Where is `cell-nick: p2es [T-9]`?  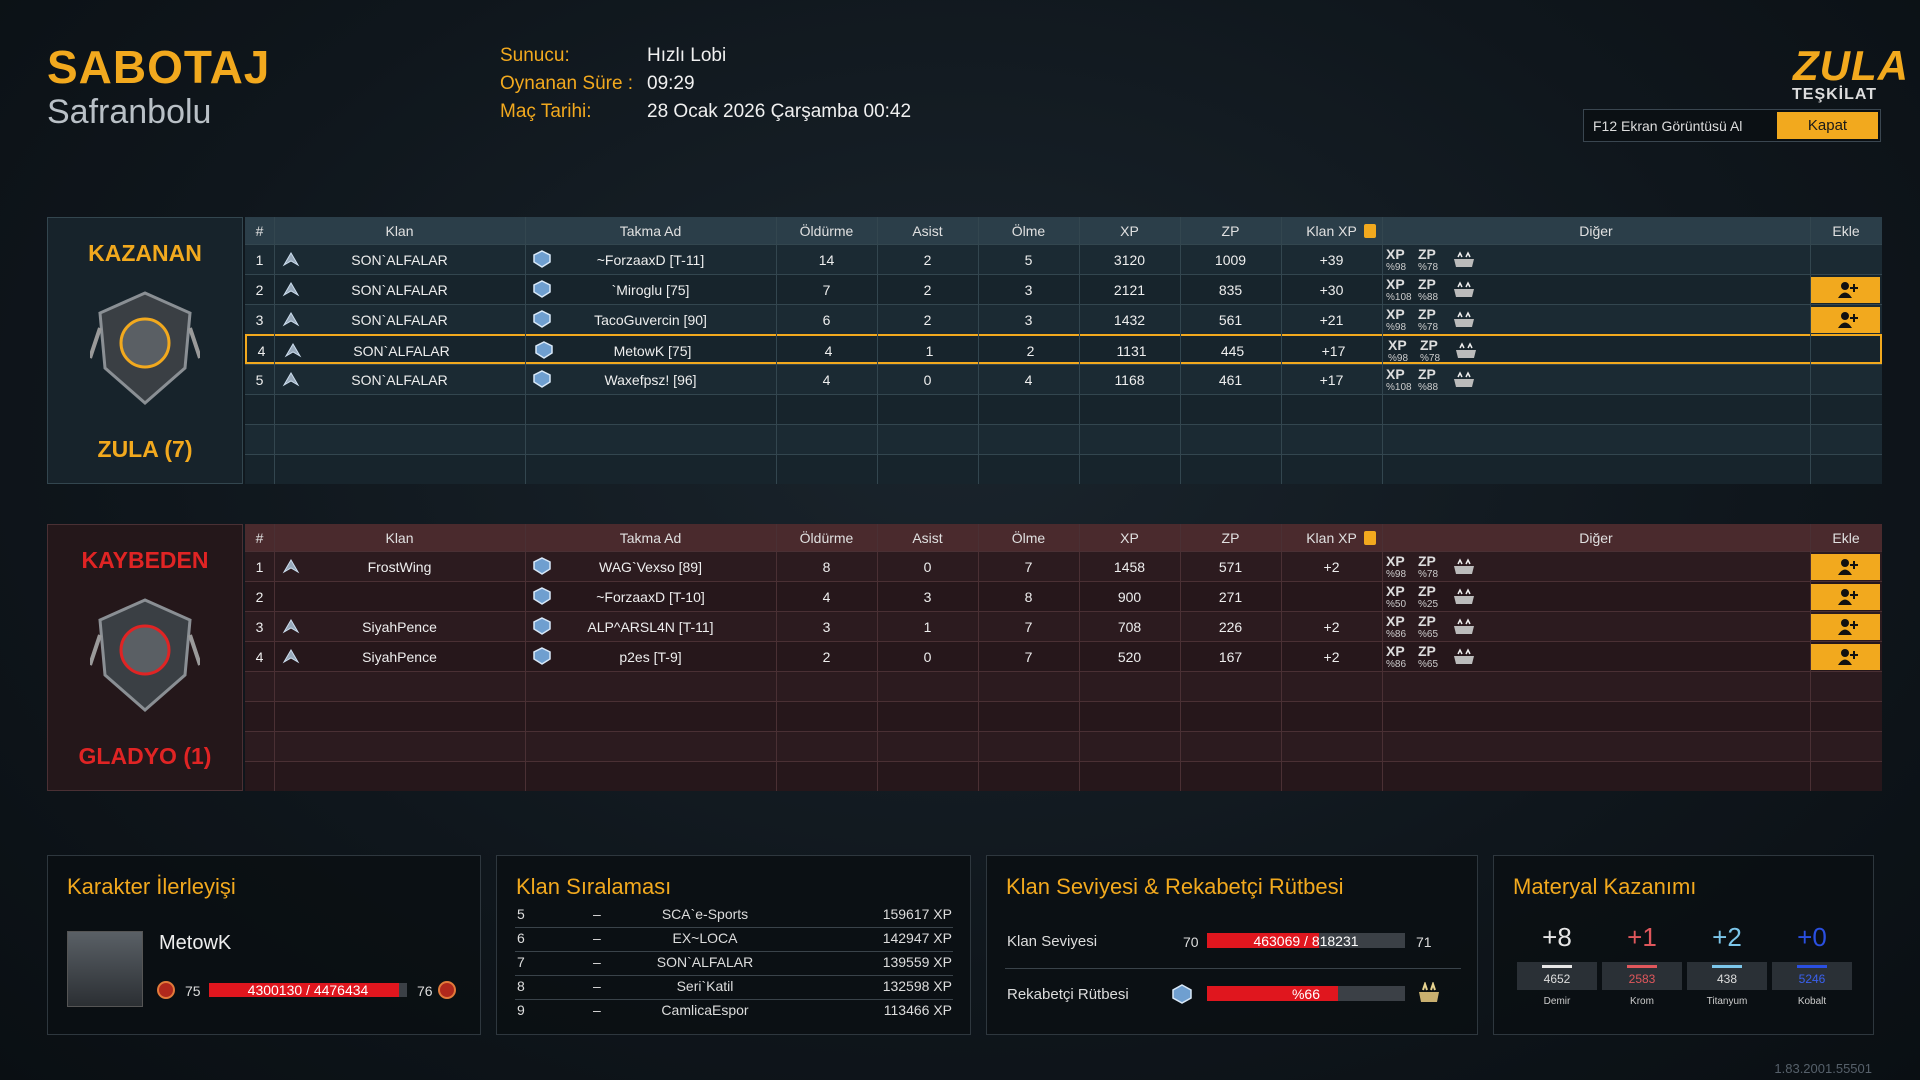 cell-nick: p2es [T-9] is located at coordinates (650, 657).